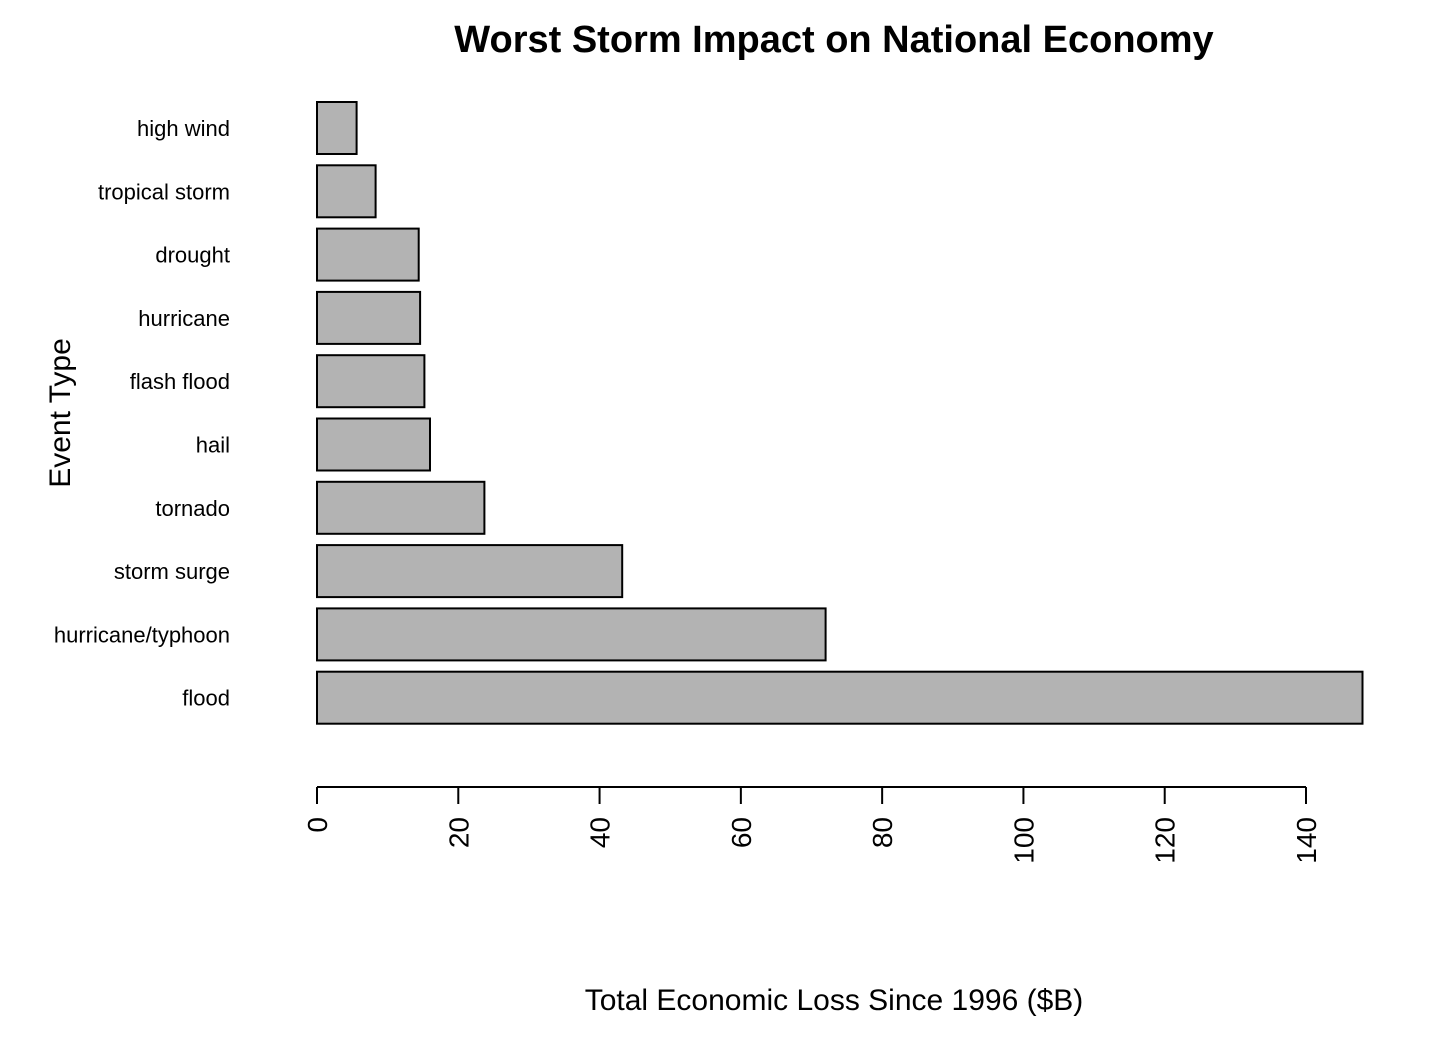 Image resolution: width=1440 pixels, height=1056 pixels. I want to click on x-tick-label: 100, so click(1023, 840).